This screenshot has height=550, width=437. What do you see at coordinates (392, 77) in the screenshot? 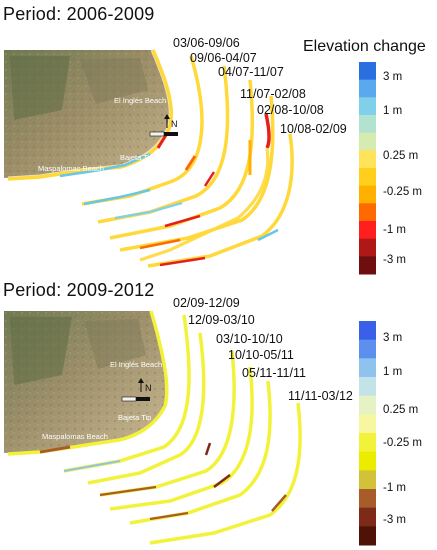
I see `cb1-label-0: 3 m` at bounding box center [392, 77].